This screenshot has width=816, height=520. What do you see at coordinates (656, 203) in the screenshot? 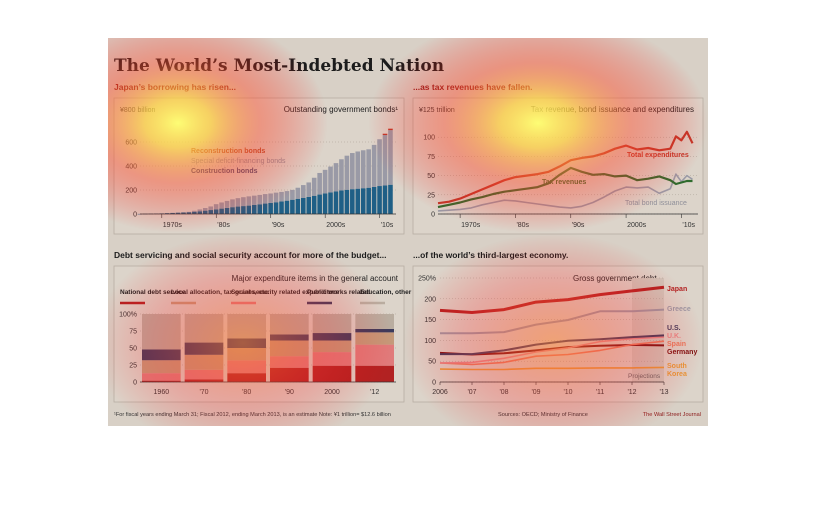
I see `label-total-bond-issuance: Total bond issuance` at bounding box center [656, 203].